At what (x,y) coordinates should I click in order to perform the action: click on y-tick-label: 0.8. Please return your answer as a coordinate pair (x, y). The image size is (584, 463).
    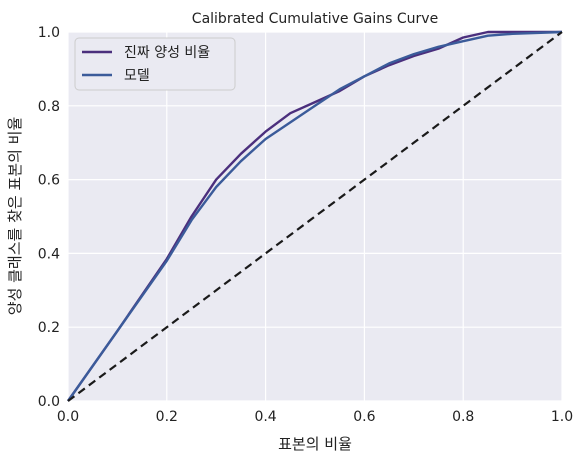
    Looking at the image, I should click on (49, 107).